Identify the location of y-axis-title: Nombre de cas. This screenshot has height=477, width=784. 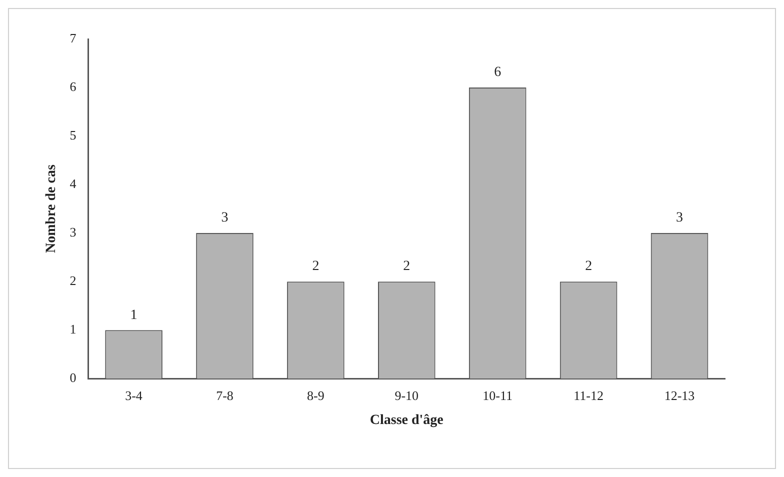
(52, 209).